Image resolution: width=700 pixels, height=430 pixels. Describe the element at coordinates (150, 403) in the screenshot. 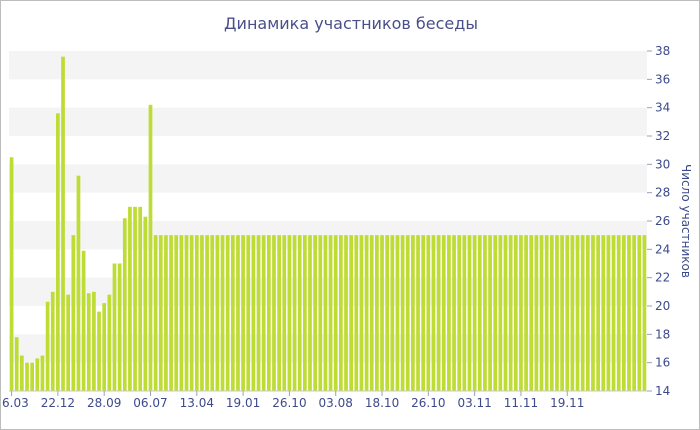

I see `x-tick-label: 06.07` at that location.